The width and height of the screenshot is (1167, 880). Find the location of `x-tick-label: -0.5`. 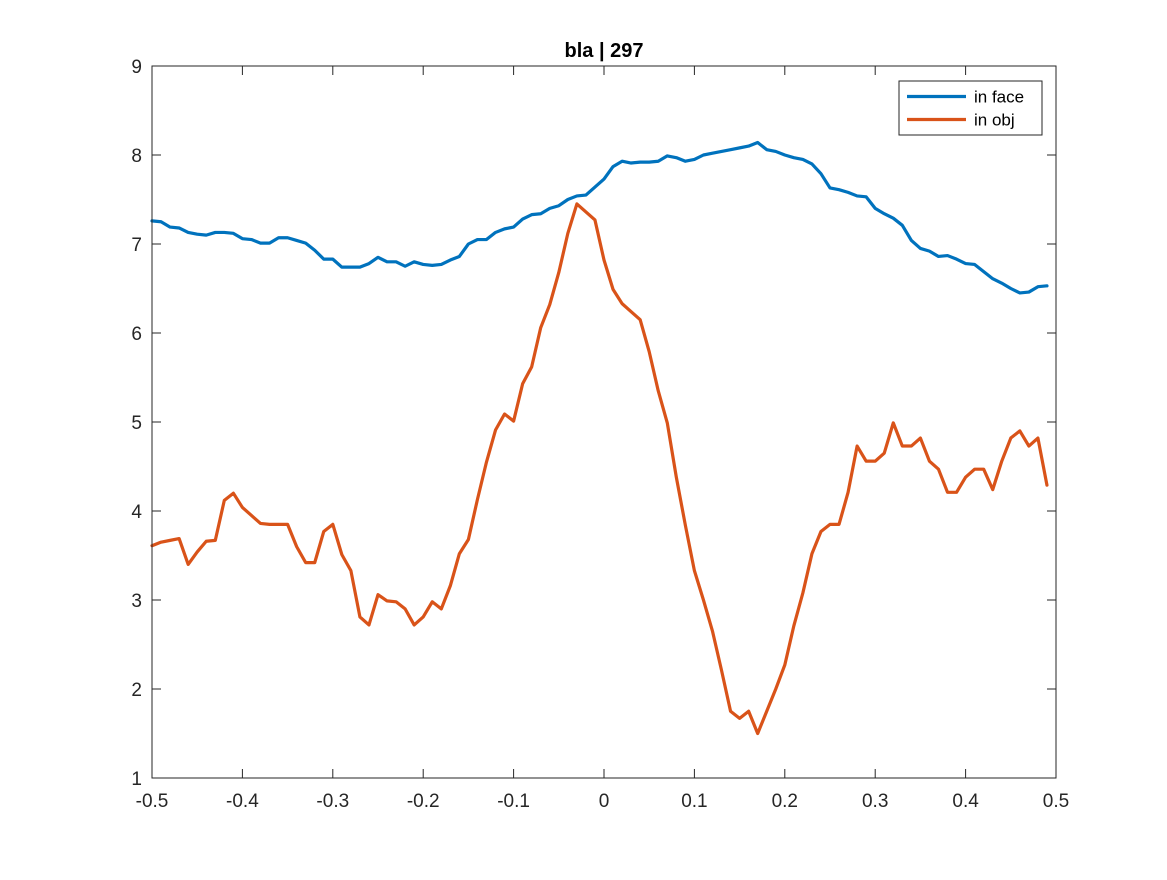

x-tick-label: -0.5 is located at coordinates (152, 801).